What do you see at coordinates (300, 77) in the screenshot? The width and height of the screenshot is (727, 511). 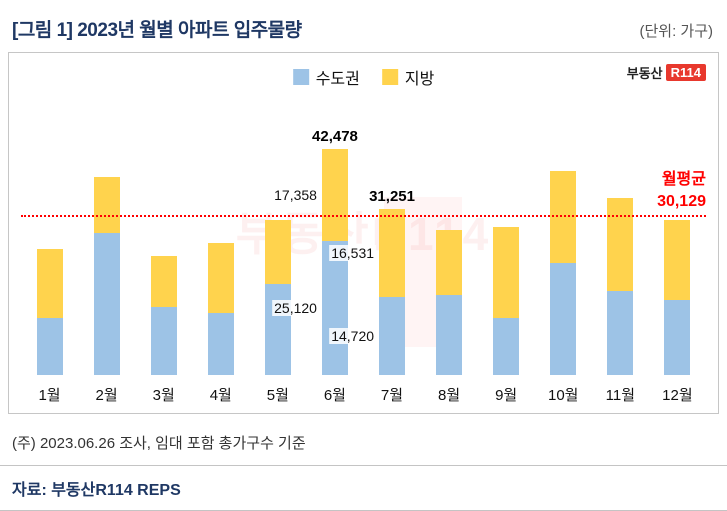 I see `legend-swatch-sudogwon` at bounding box center [300, 77].